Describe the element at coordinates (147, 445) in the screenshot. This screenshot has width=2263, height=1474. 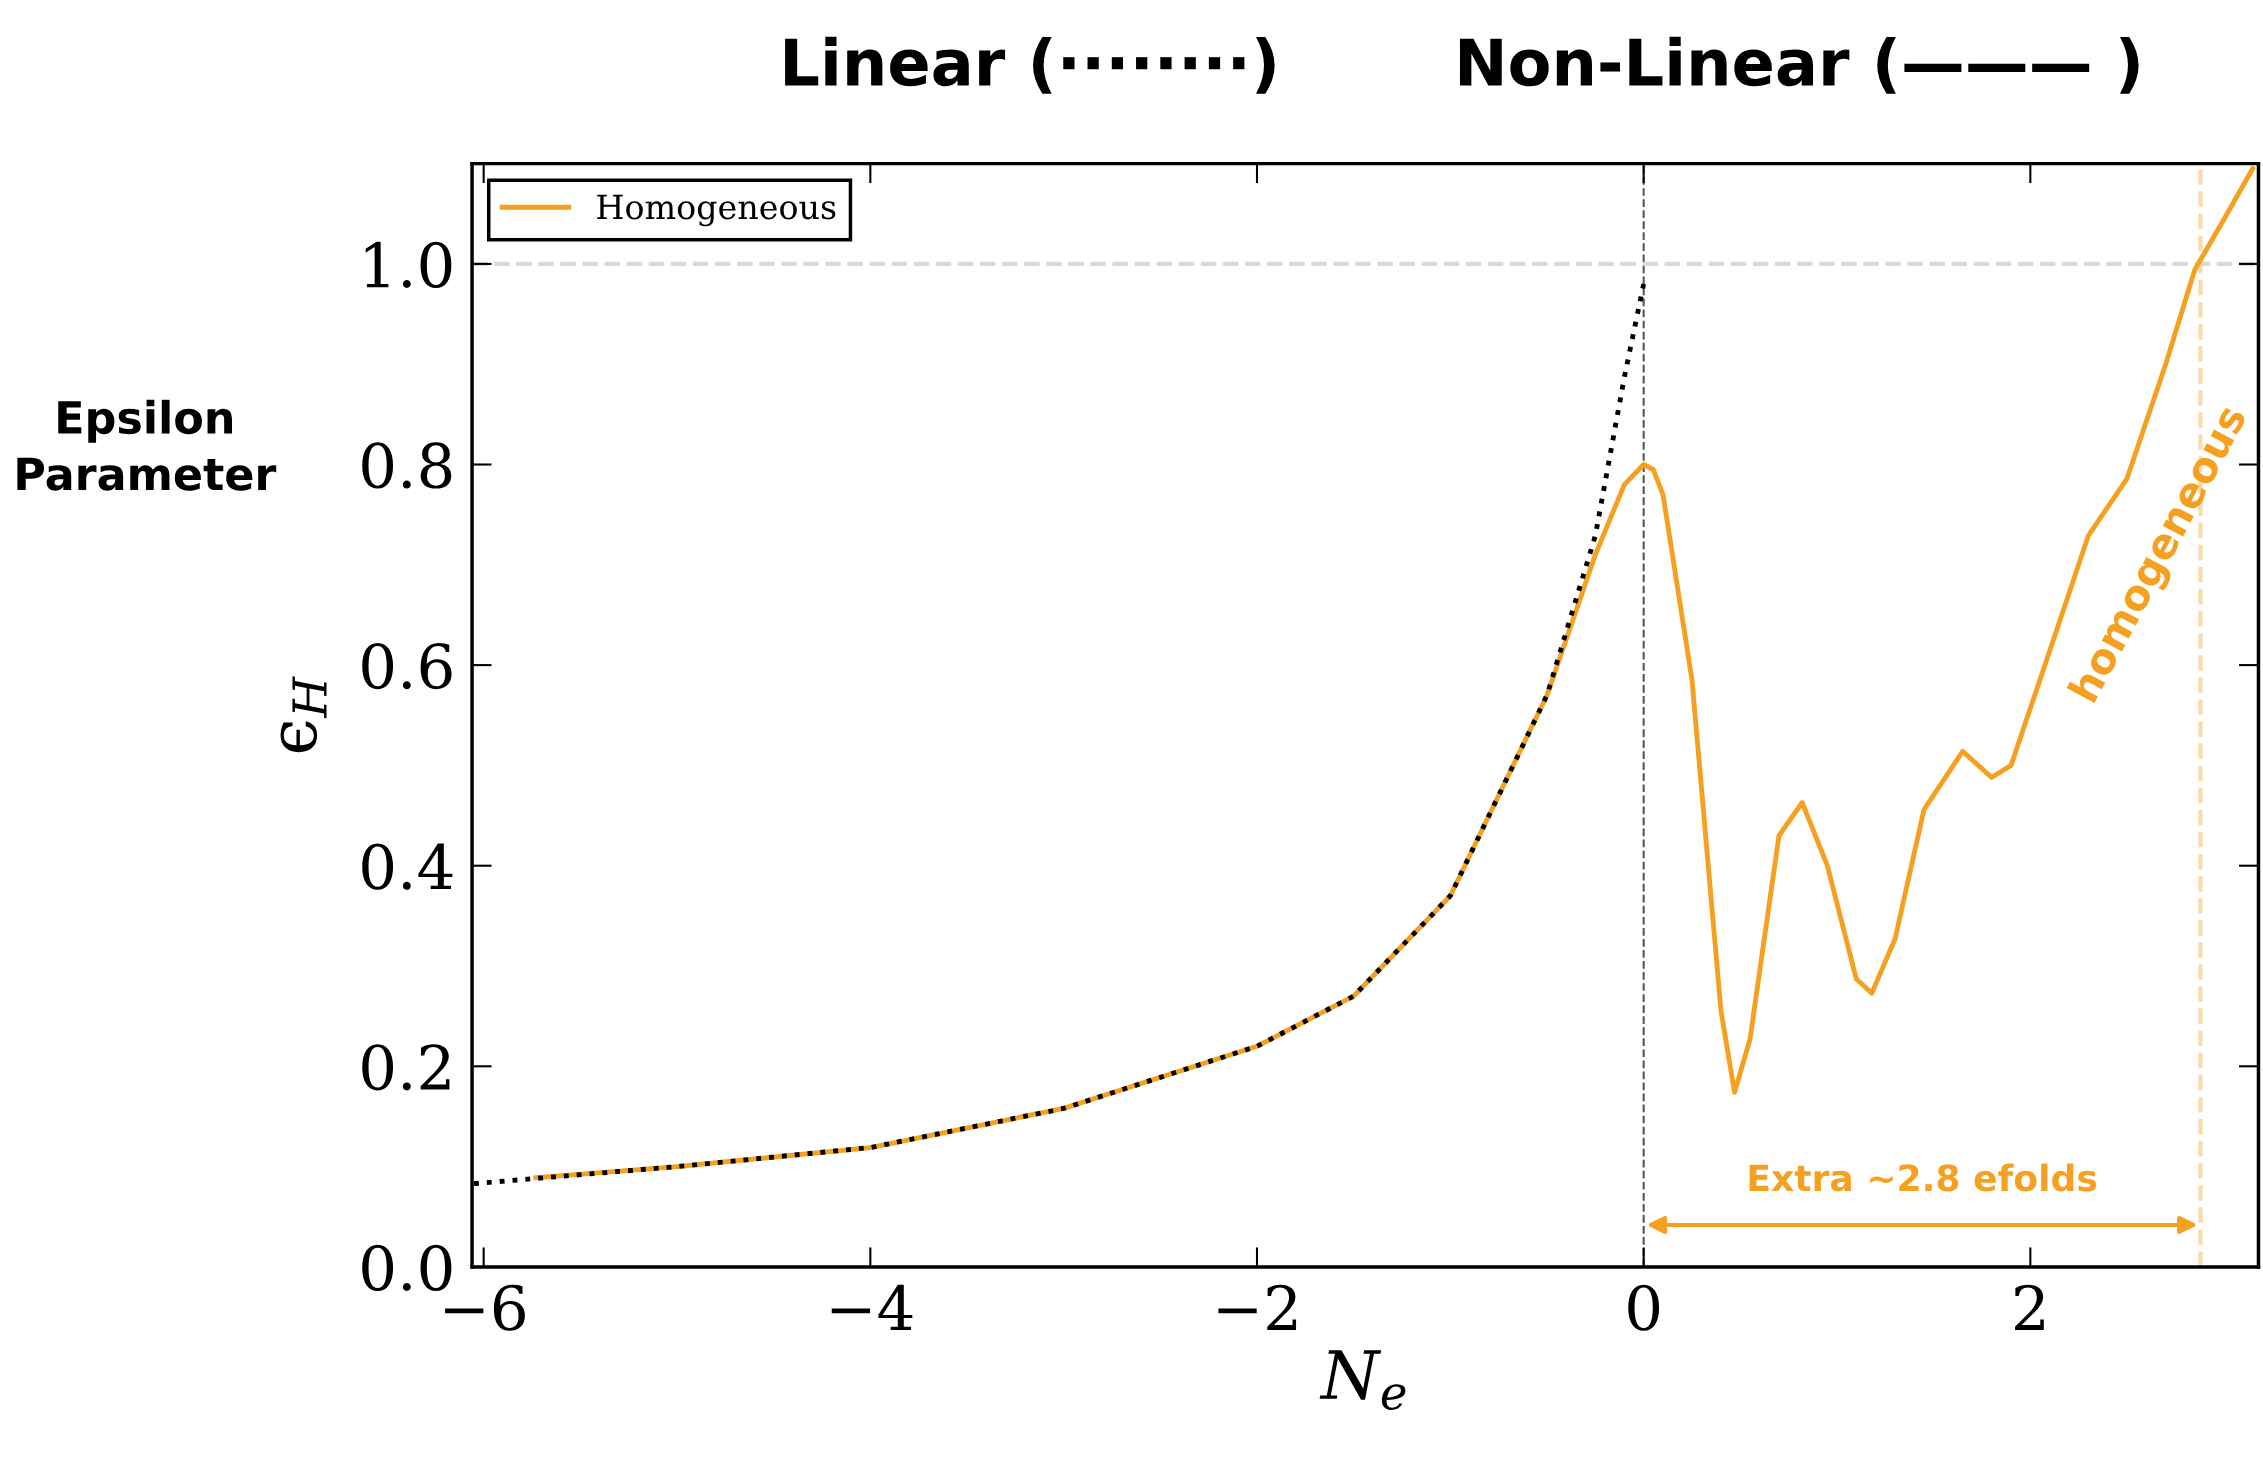
I see `text: Epsilon Parameter` at that location.